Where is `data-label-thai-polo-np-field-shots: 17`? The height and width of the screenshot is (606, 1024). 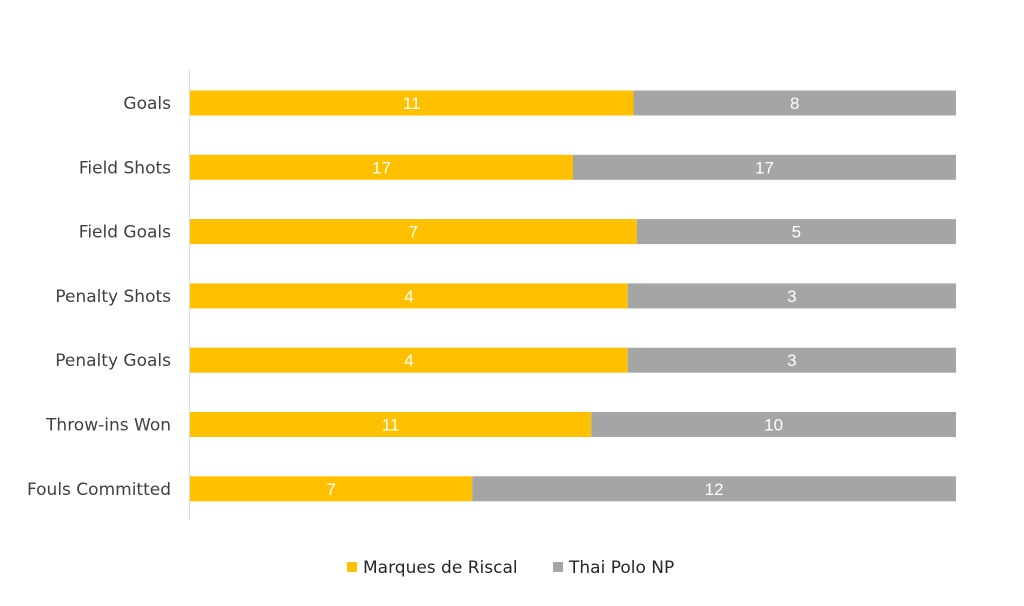
data-label-thai-polo-np-field-shots: 17 is located at coordinates (764, 167).